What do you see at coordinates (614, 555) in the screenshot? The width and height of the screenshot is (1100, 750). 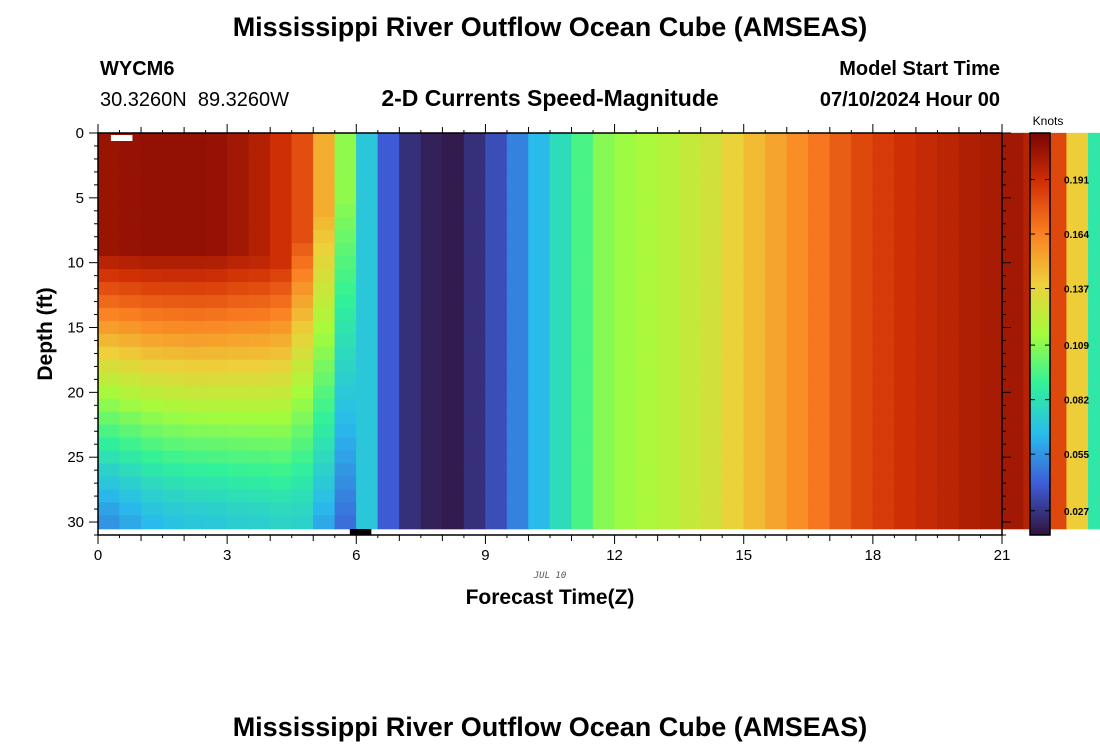 I see `x-tick-label: 12` at bounding box center [614, 555].